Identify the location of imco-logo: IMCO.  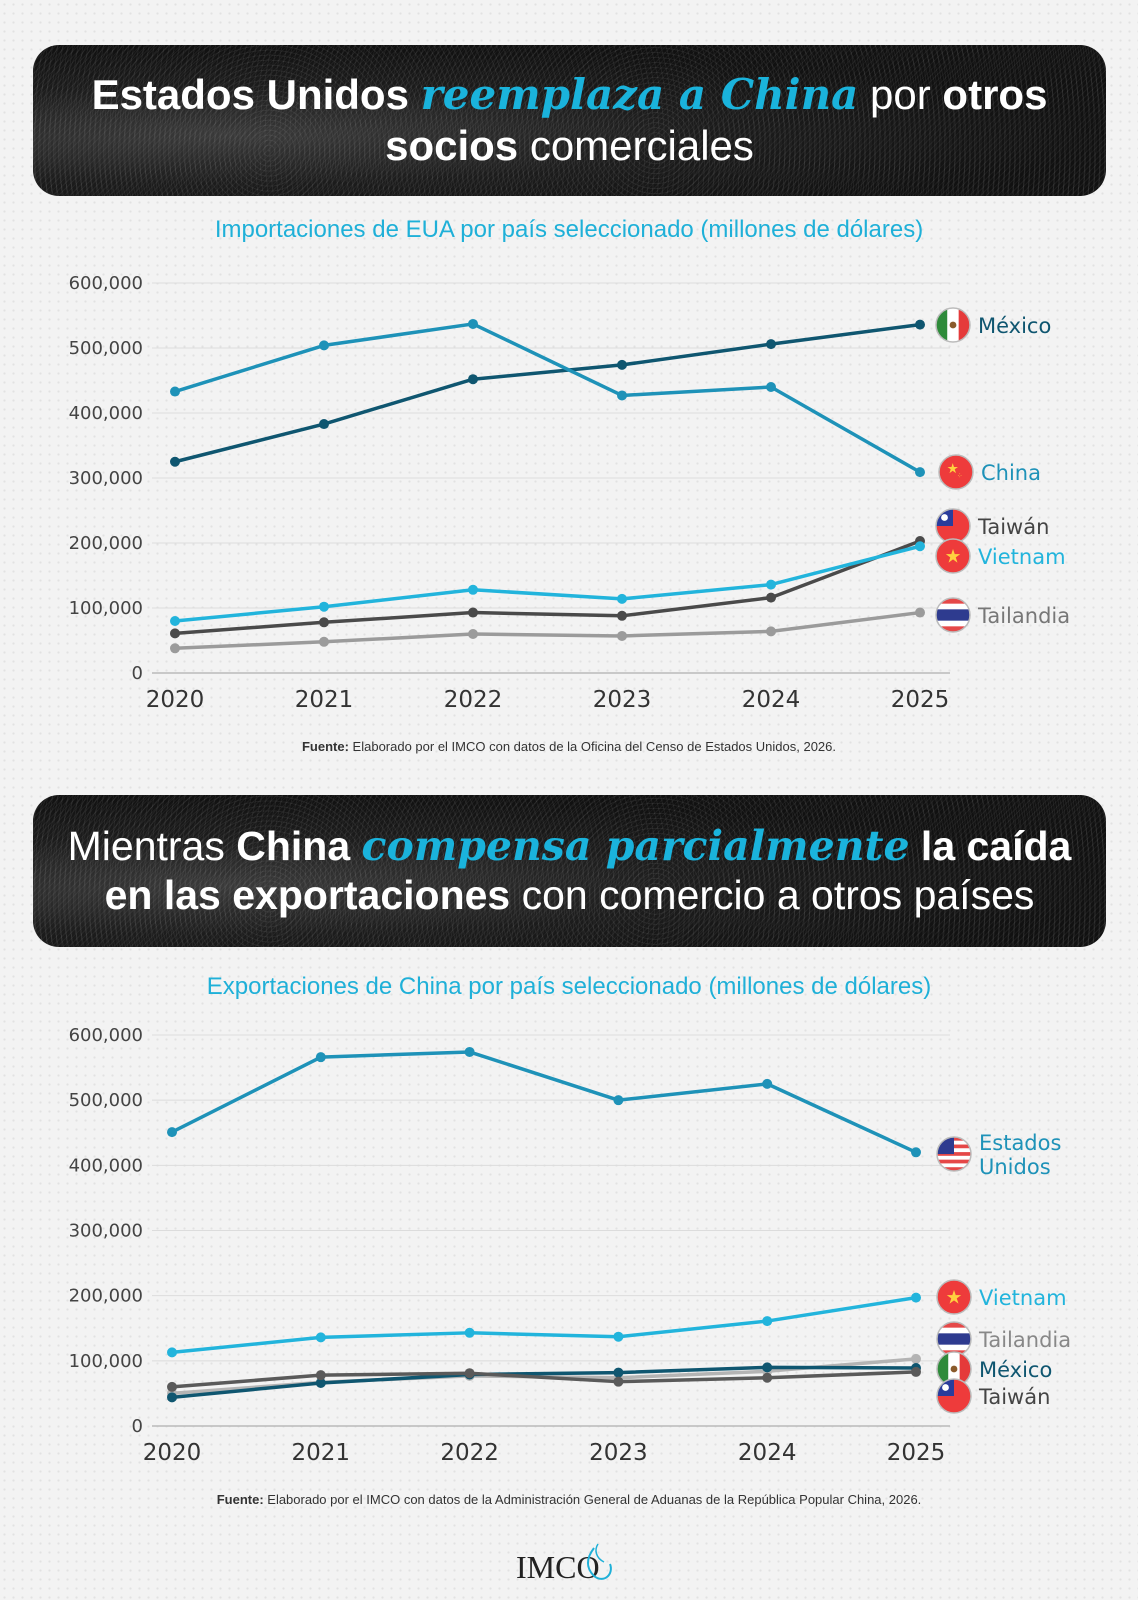
(569, 1563).